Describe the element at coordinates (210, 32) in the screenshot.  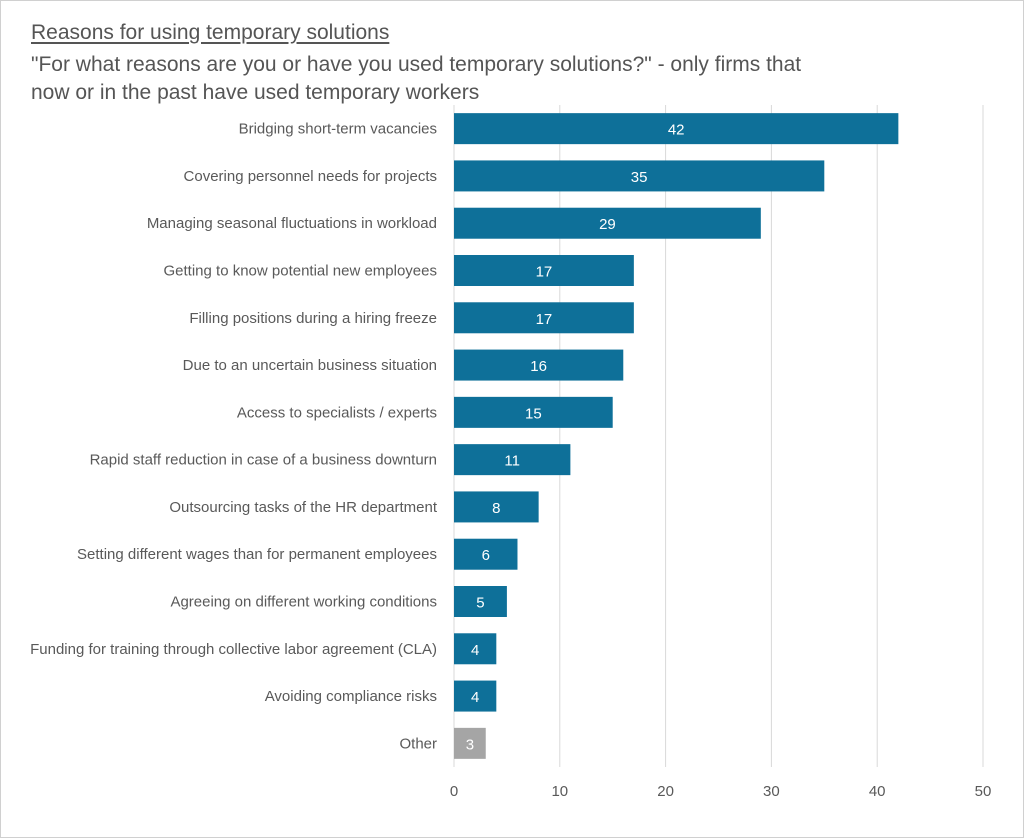
I see `chart-title: Reasons for using temporary solutions` at that location.